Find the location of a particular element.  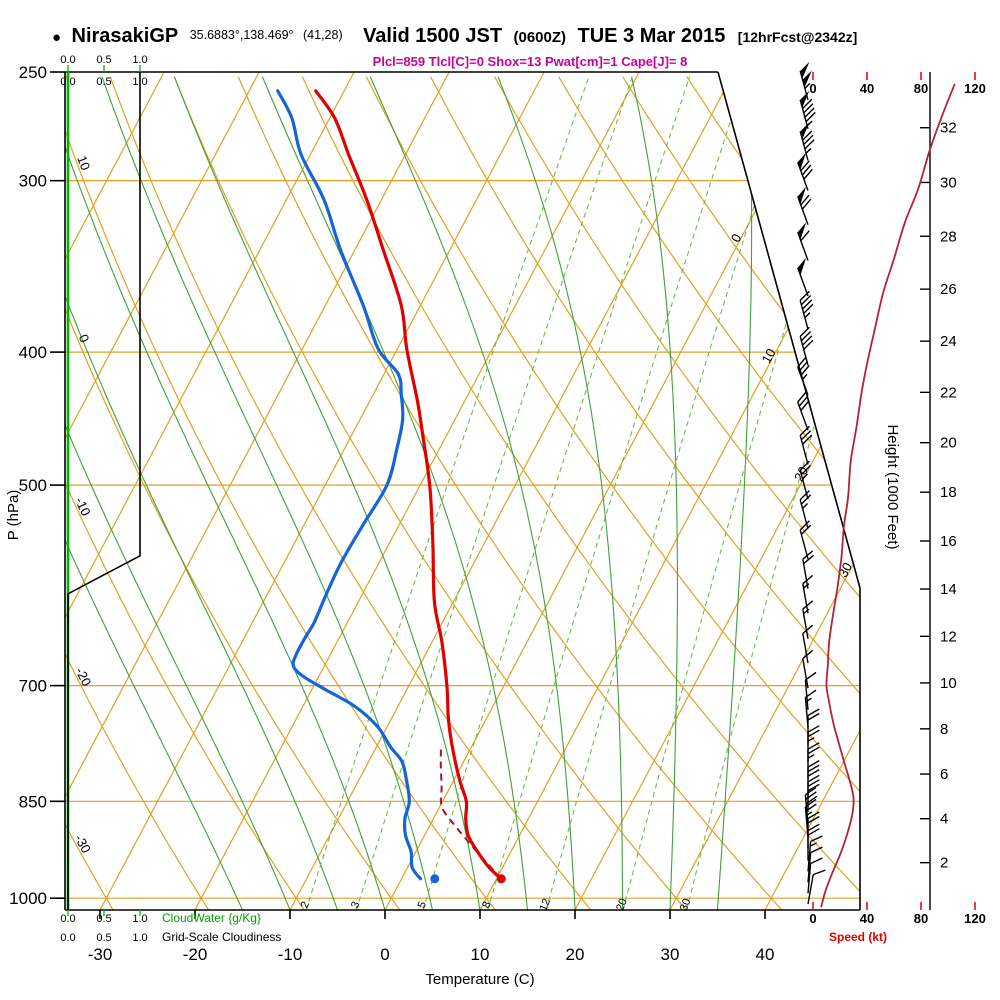

height-tick-label: 10 is located at coordinates (948, 683).